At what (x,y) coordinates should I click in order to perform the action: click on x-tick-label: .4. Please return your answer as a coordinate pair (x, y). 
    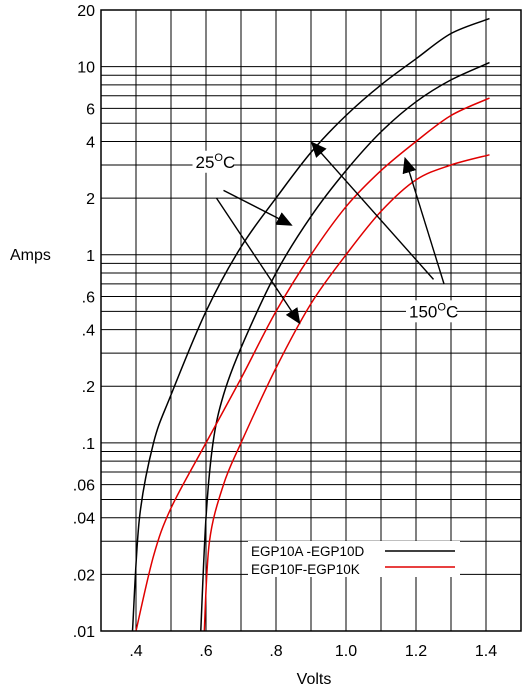
    Looking at the image, I should click on (135, 651).